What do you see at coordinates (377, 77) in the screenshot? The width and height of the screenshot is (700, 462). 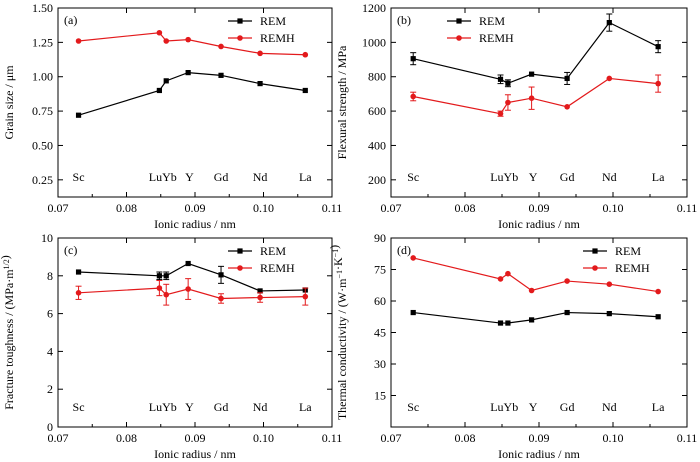 I see `y-tick-label: 800` at bounding box center [377, 77].